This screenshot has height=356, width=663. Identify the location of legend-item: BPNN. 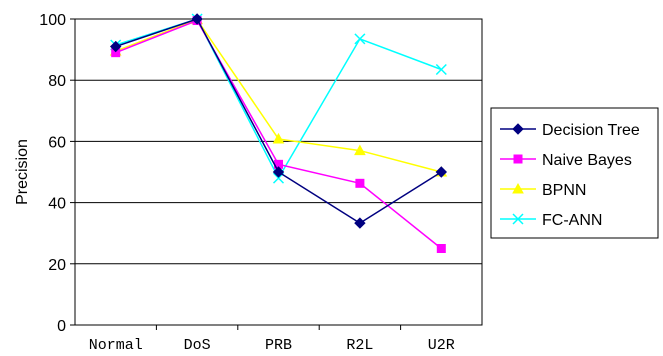
(543, 190).